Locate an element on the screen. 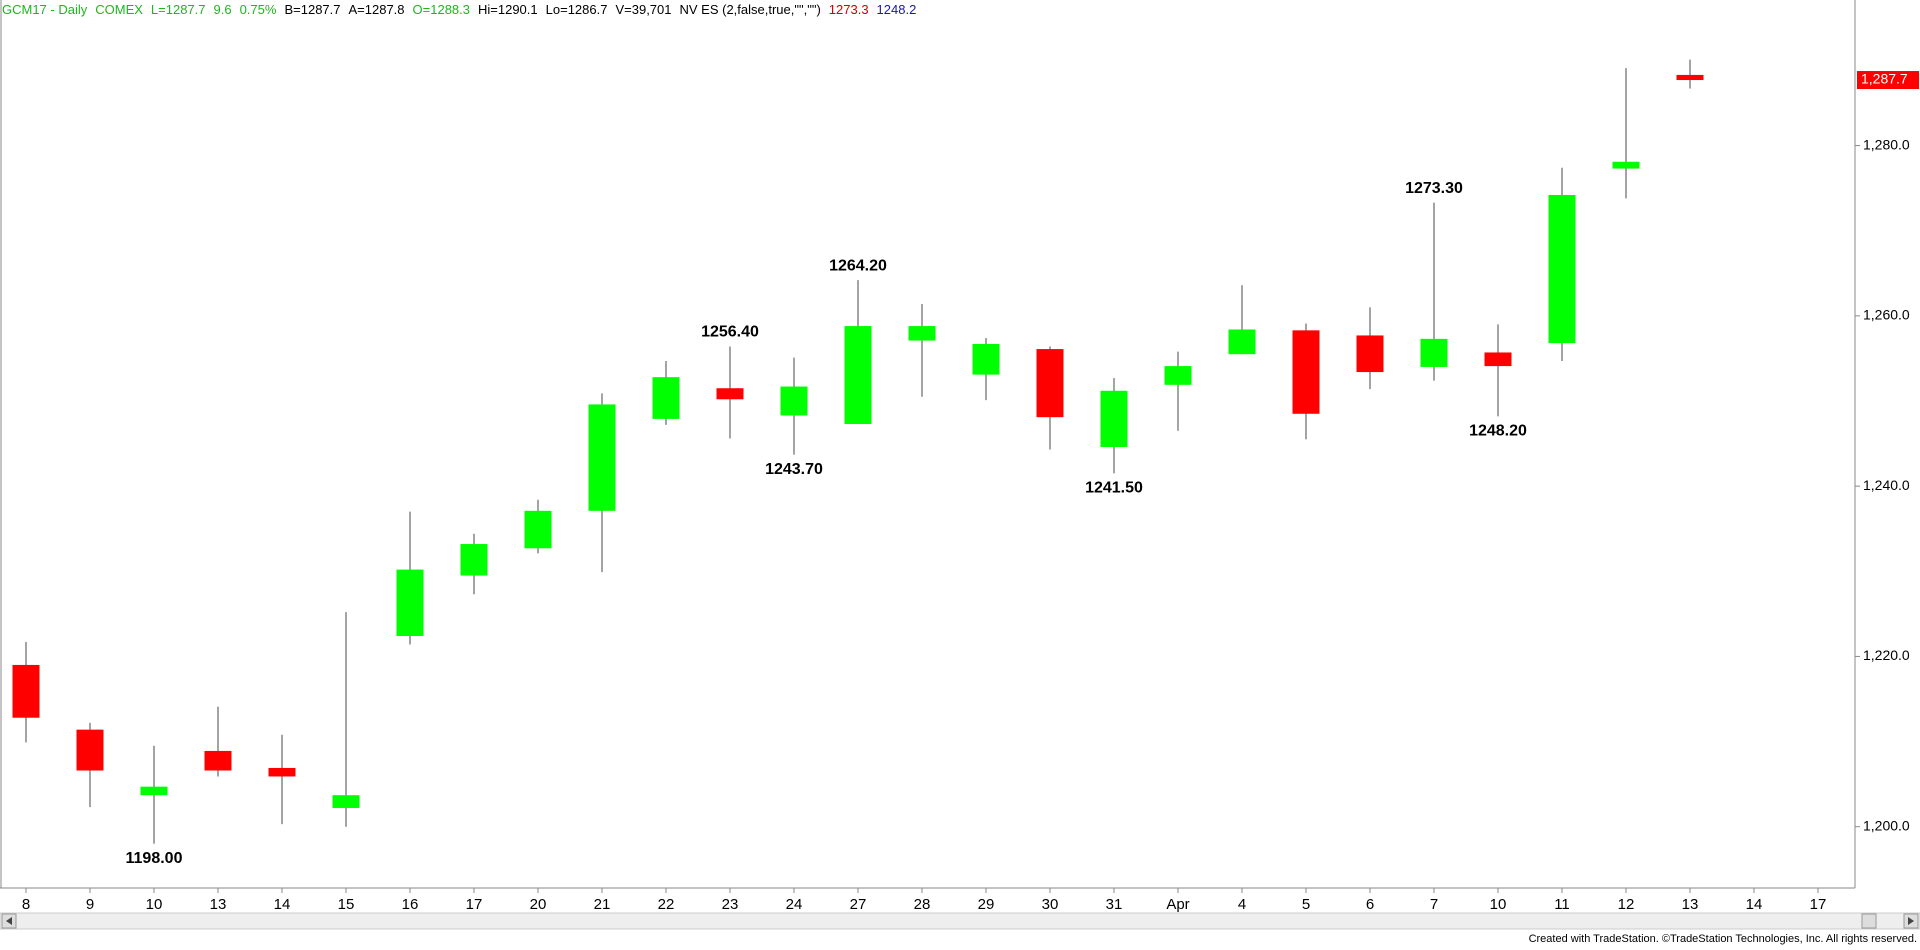  header-item: 1273.3 is located at coordinates (849, 9).